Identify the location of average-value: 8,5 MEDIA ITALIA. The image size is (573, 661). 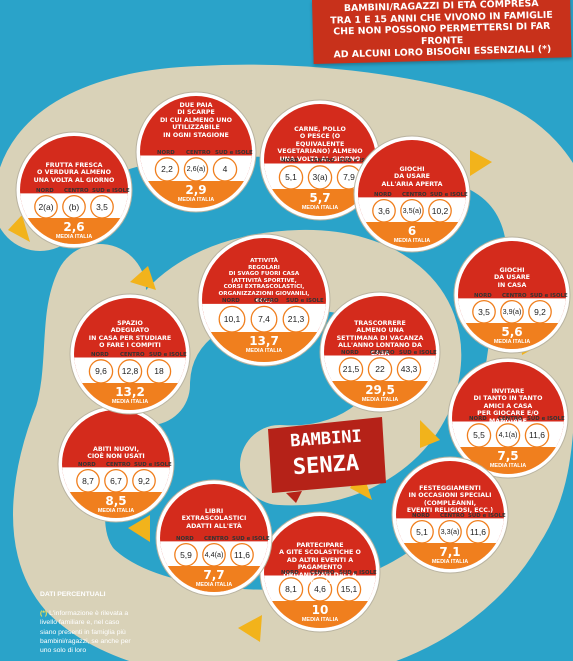
(116, 504).